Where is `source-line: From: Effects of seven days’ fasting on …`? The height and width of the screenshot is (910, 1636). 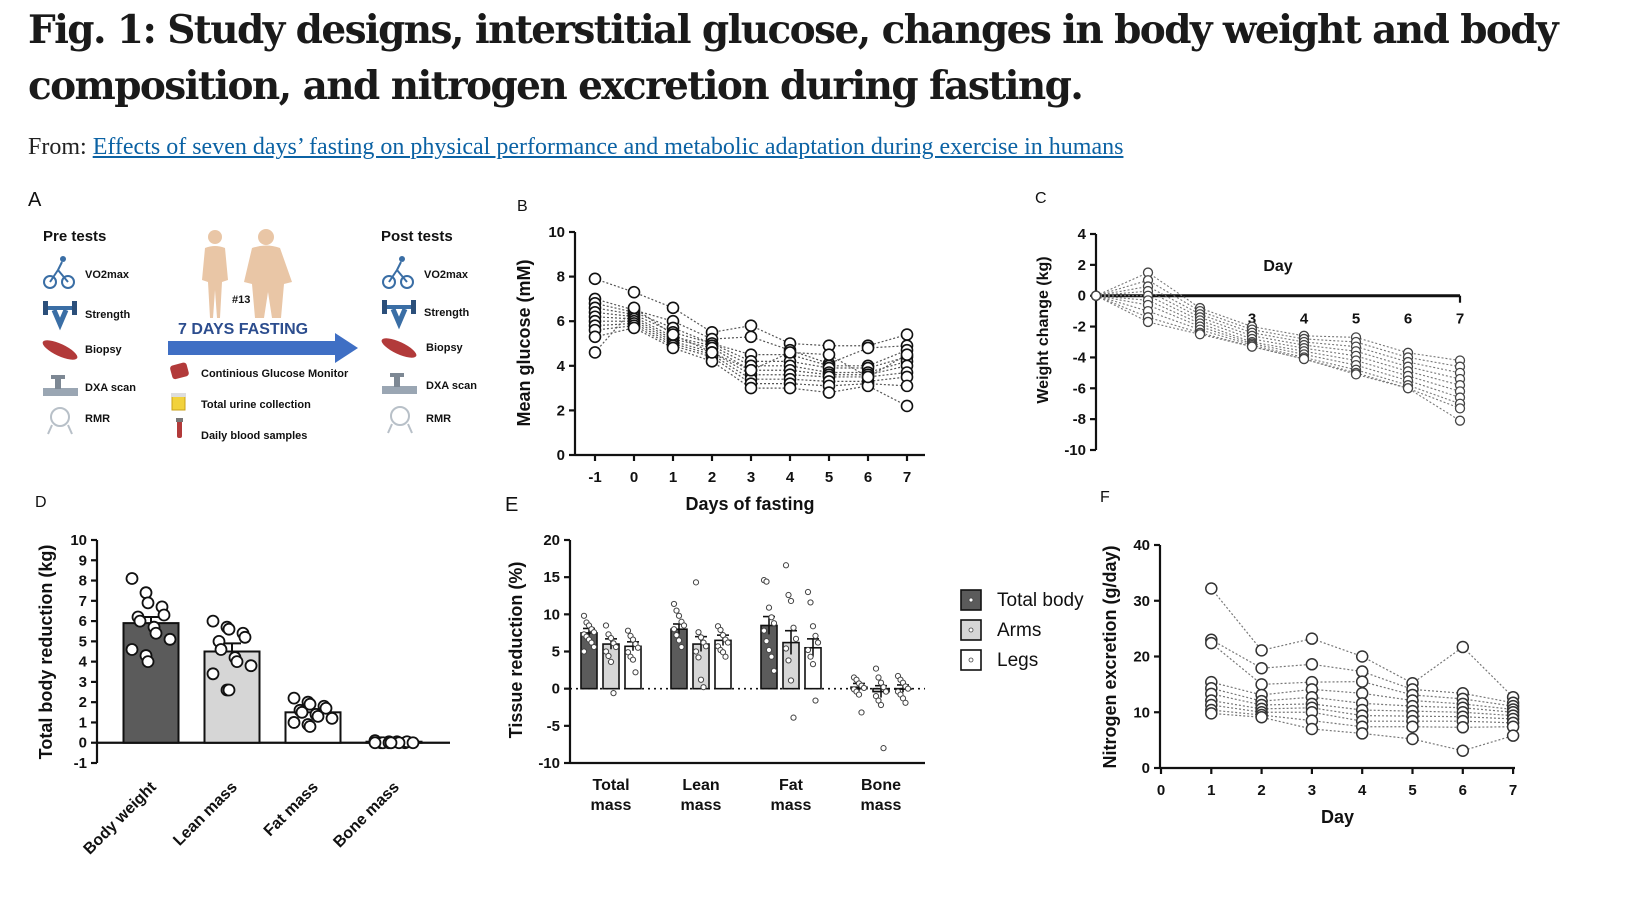 source-line: From: Effects of seven days’ fasting on … is located at coordinates (575, 147).